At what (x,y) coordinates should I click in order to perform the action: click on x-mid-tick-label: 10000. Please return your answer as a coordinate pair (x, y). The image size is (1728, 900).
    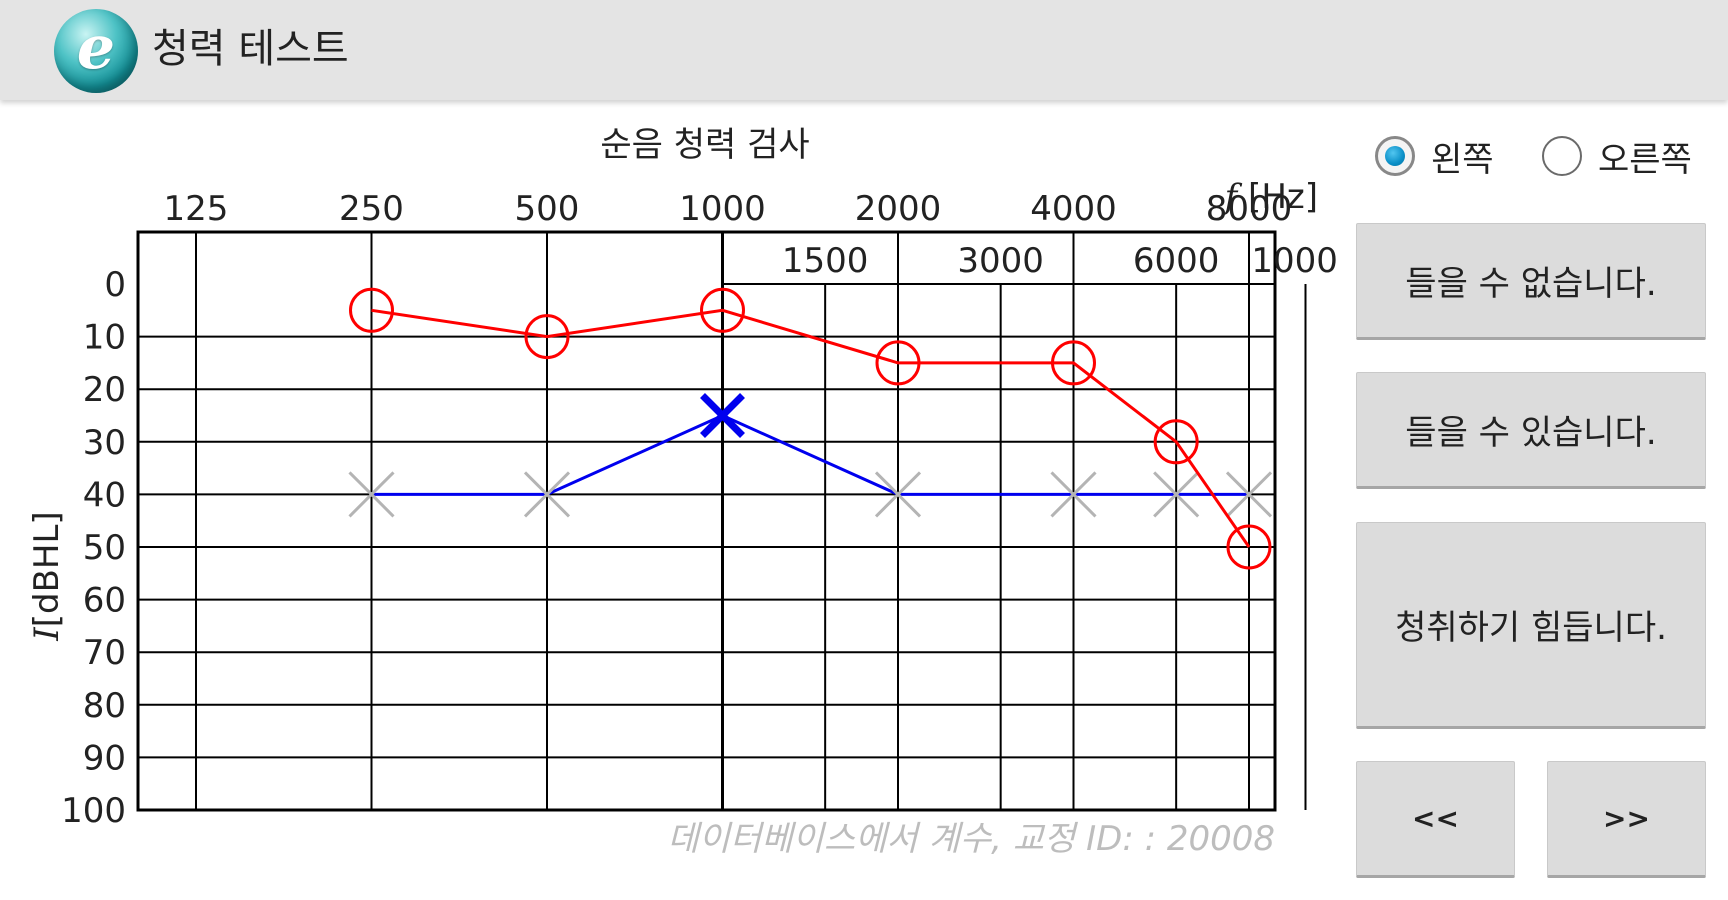
    Looking at the image, I should click on (1295, 261).